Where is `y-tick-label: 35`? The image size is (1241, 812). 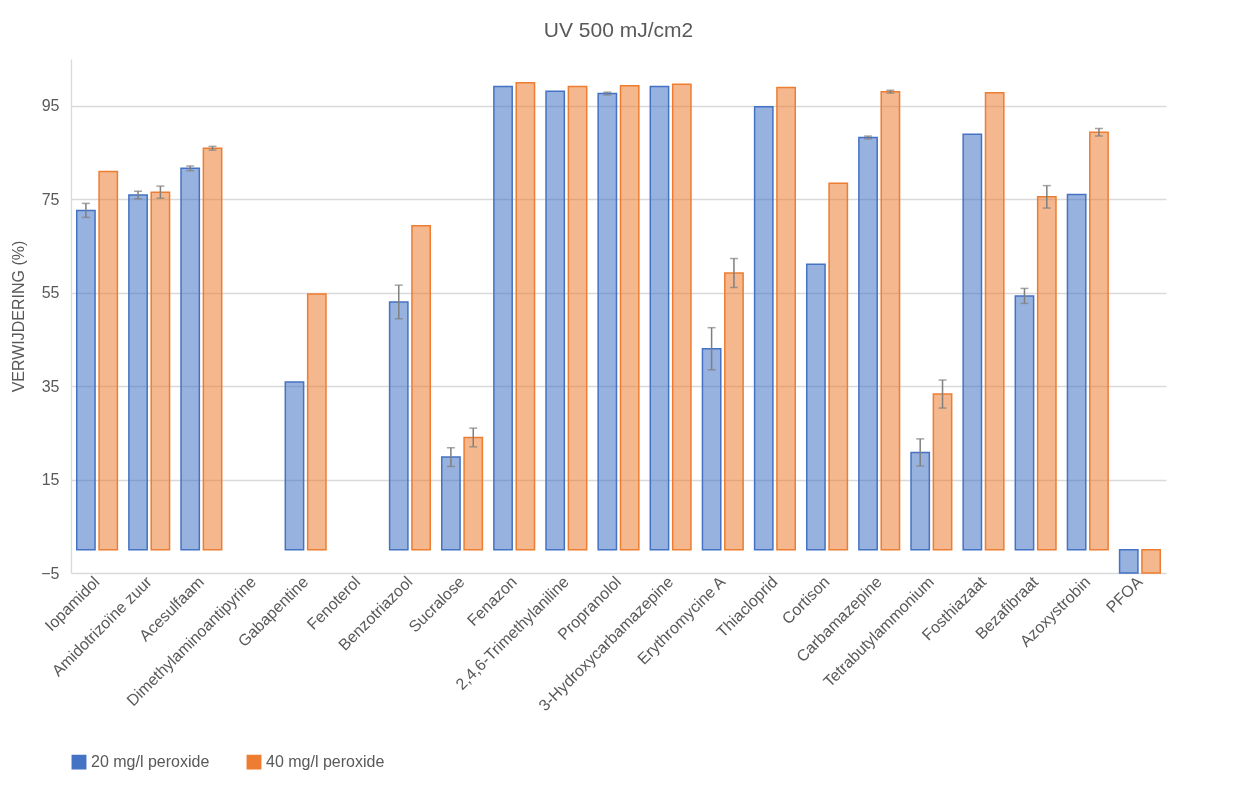
y-tick-label: 35 is located at coordinates (50, 386).